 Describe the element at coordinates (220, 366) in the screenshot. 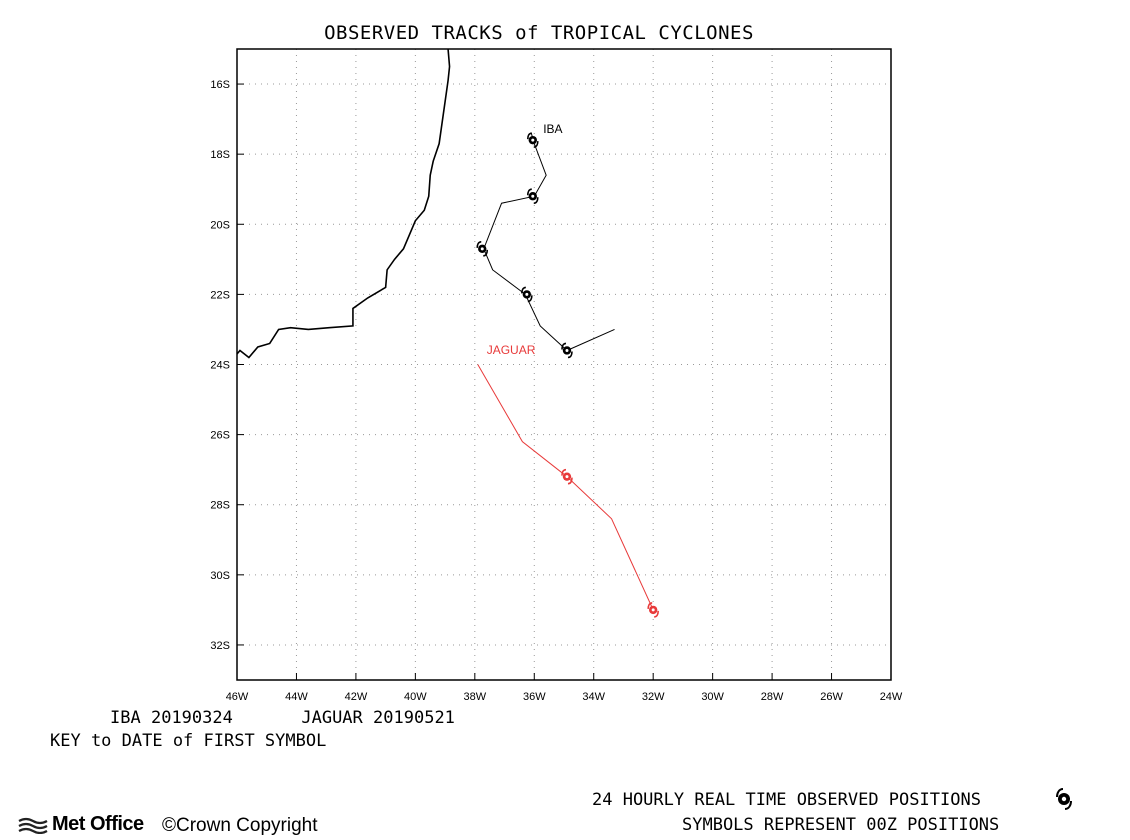

I see `y-tick-label: 24S` at that location.